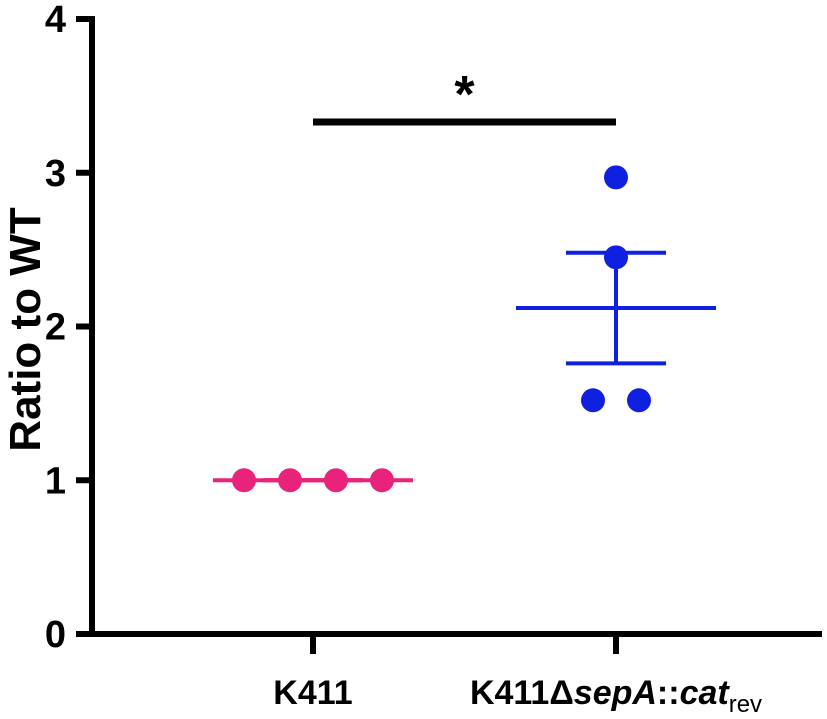  Describe the element at coordinates (55, 328) in the screenshot. I see `y-tick-label: 2` at that location.